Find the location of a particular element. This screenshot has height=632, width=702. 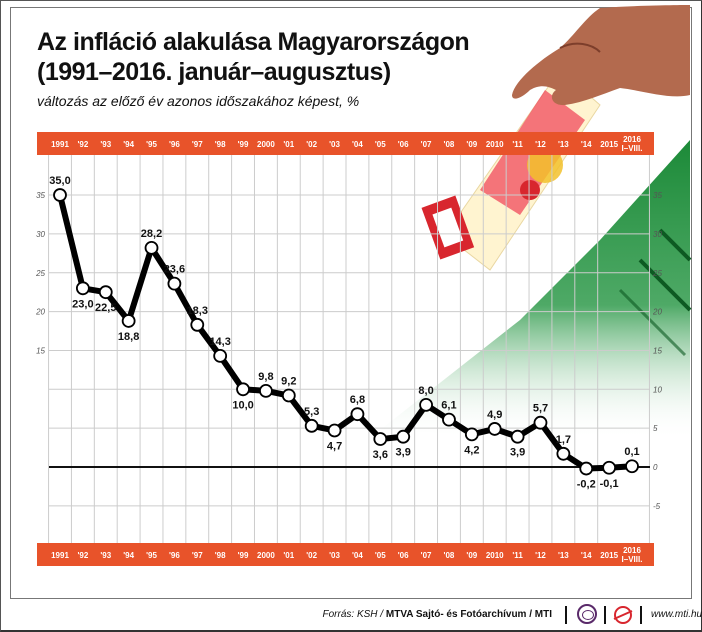

data-label: 35,0 is located at coordinates (59, 181).